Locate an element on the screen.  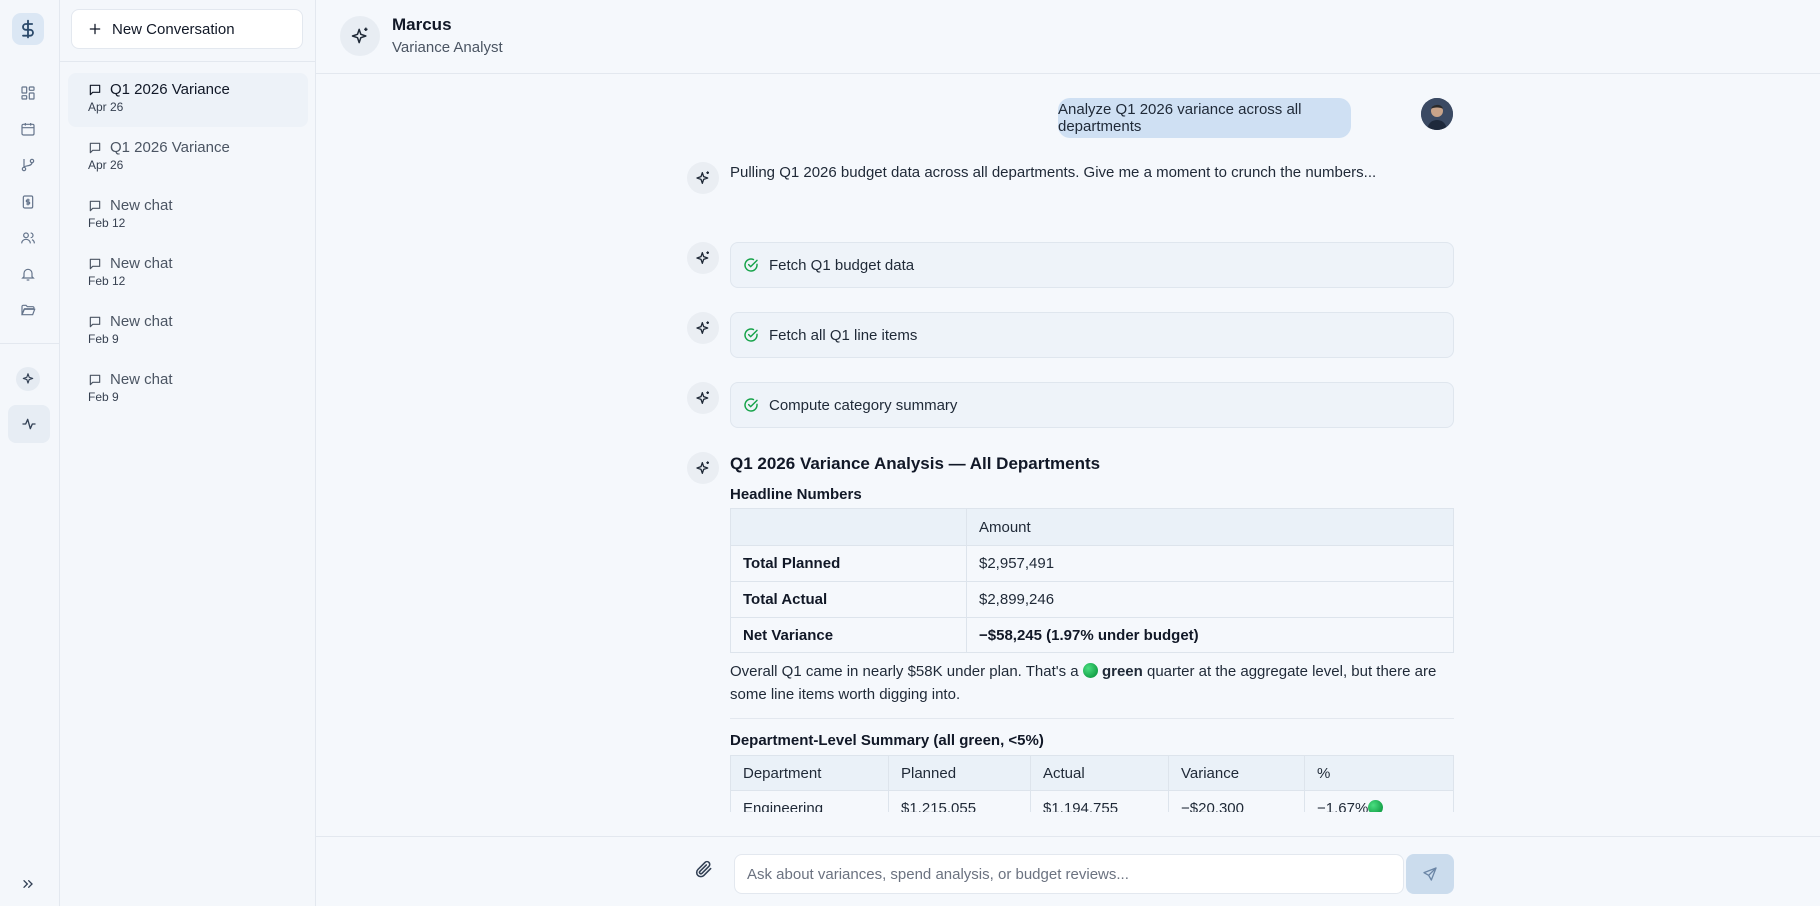
table-cell: −1.67% is located at coordinates (1379, 801).